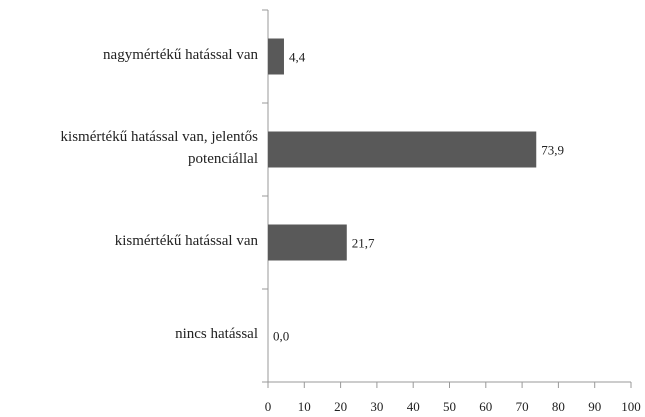  I want to click on x-tick-label: 40, so click(413, 406).